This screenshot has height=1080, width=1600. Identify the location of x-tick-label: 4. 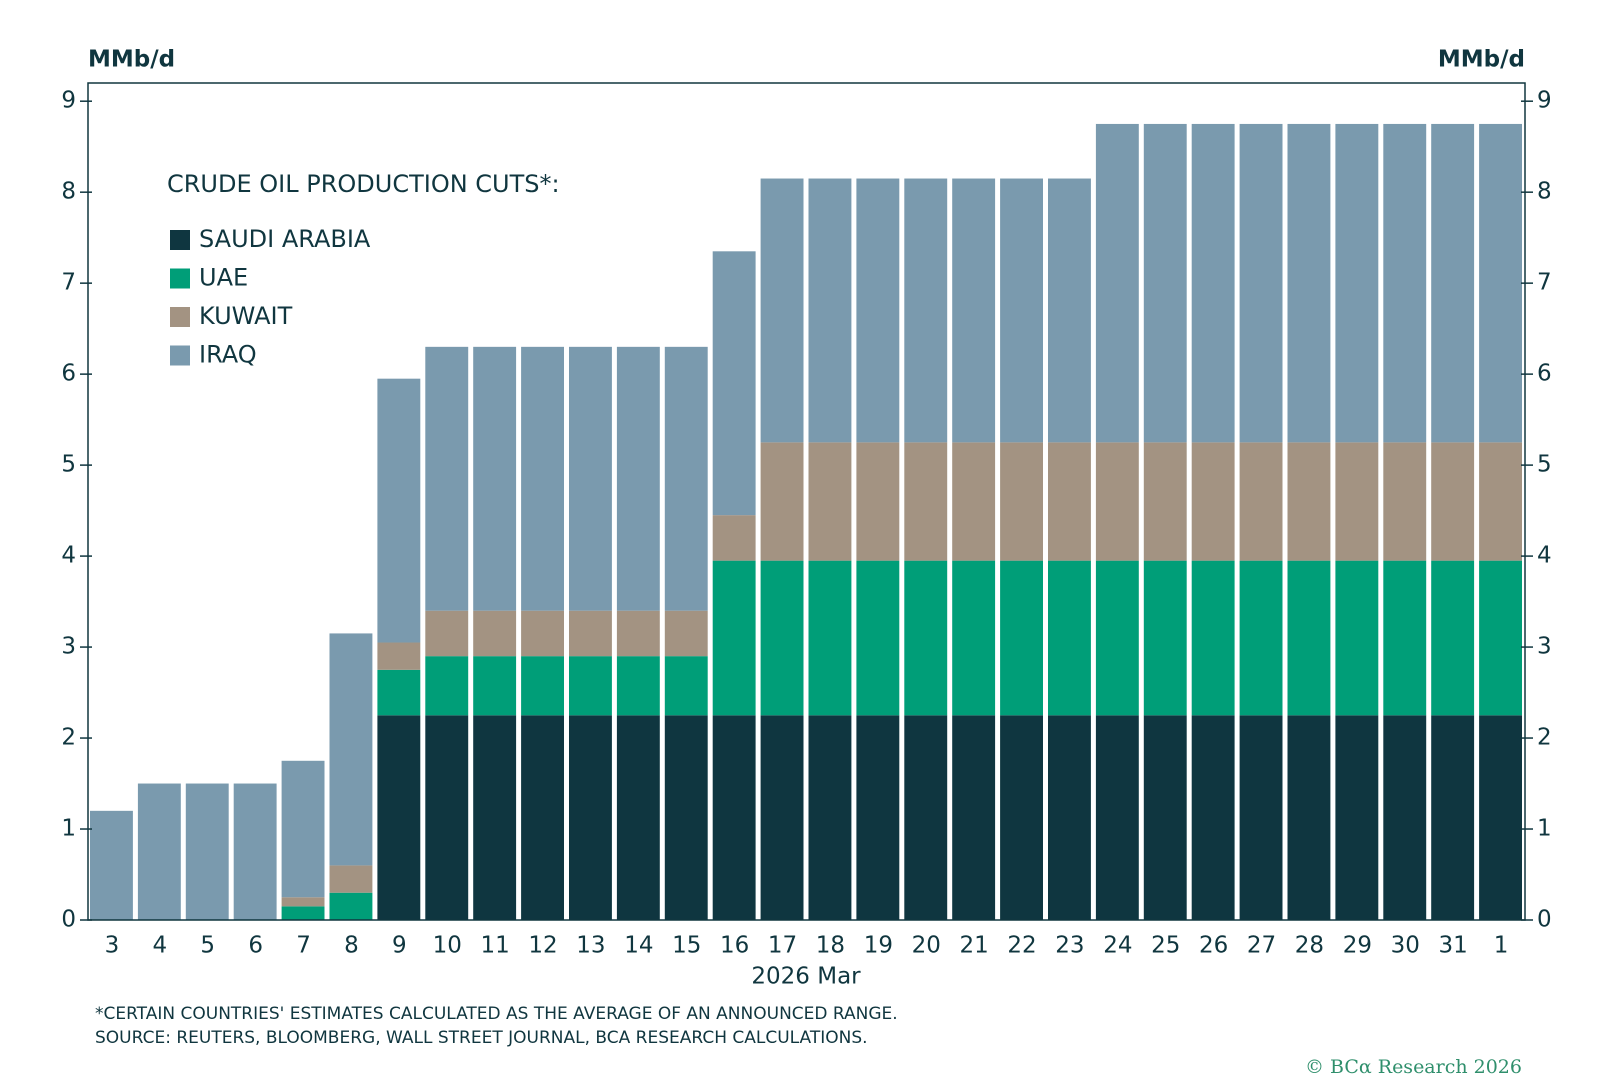
(160, 946).